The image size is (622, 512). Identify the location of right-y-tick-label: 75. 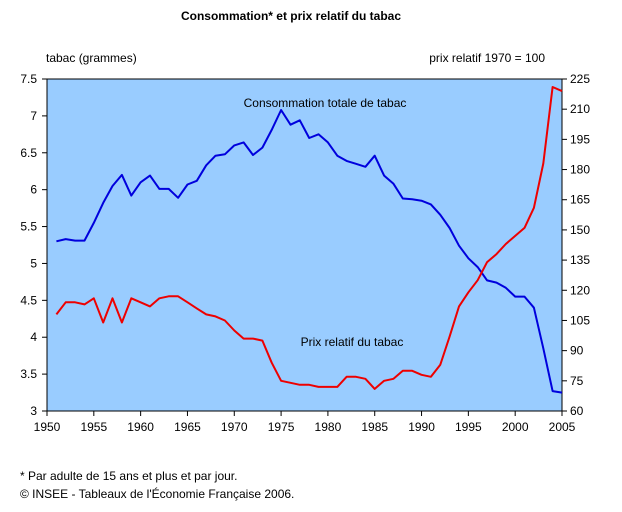
(577, 381).